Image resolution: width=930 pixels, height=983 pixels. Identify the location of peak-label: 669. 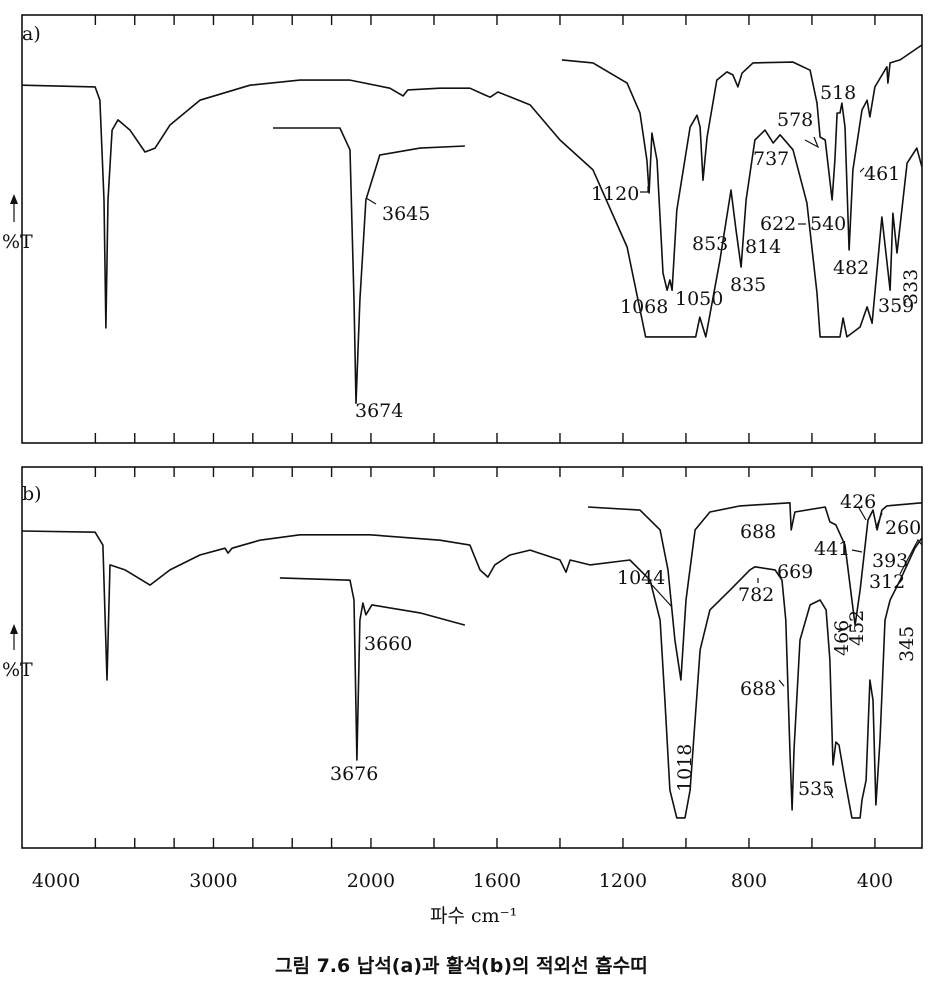
(795, 572).